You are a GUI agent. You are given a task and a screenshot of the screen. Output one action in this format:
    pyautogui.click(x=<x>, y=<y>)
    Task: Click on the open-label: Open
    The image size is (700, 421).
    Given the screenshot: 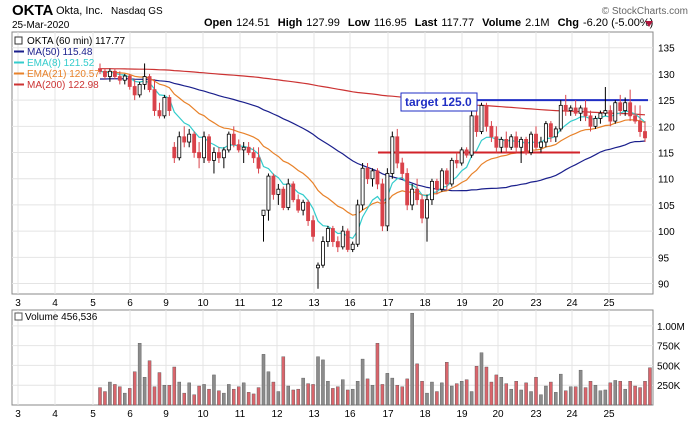 What is the action you would take?
    pyautogui.click(x=218, y=23)
    